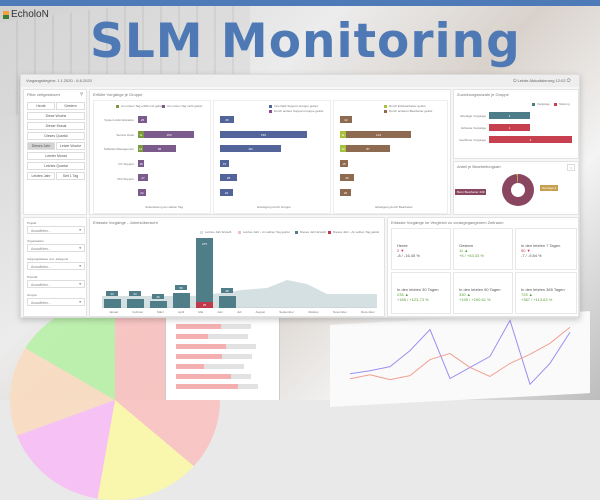 This screenshot has height=500, width=600. What do you see at coordinates (158, 296) in the screenshot?
I see `bar-value: 26` at bounding box center [158, 296].